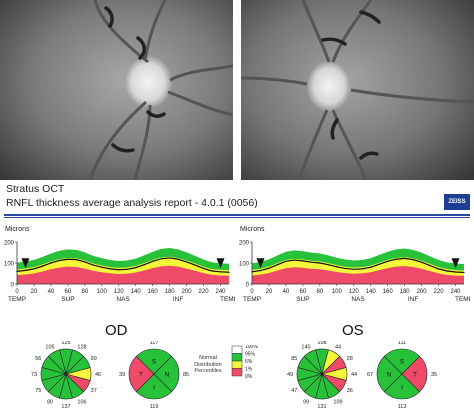 Image resolution: width=474 pixels, height=408 pixels. Describe the element at coordinates (251, 347) in the screenshot. I see `legend-level: 100%` at that location.